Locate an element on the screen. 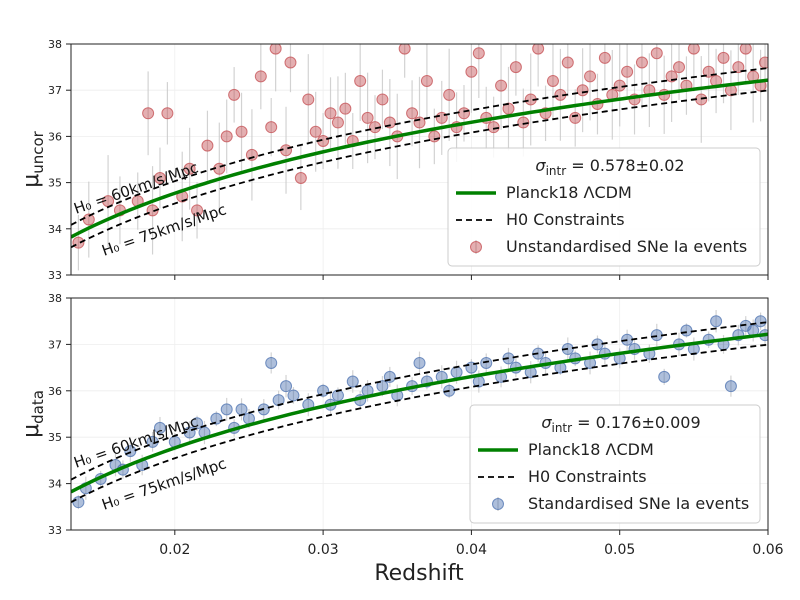  x-tick-label: 0.06 is located at coordinates (767, 550).